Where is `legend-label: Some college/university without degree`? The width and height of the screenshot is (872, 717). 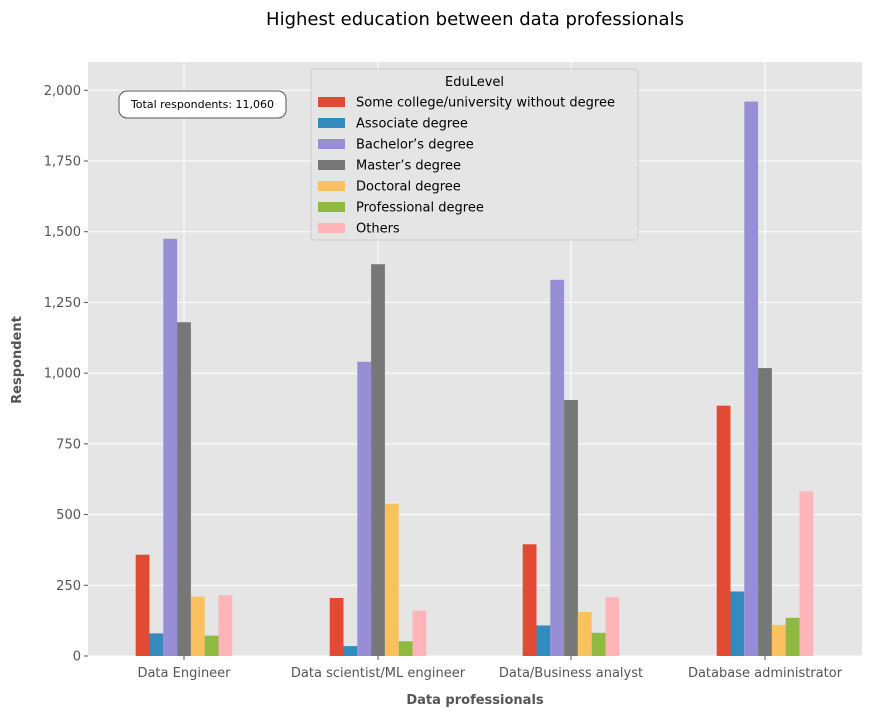 legend-label: Some college/university without degree is located at coordinates (485, 103).